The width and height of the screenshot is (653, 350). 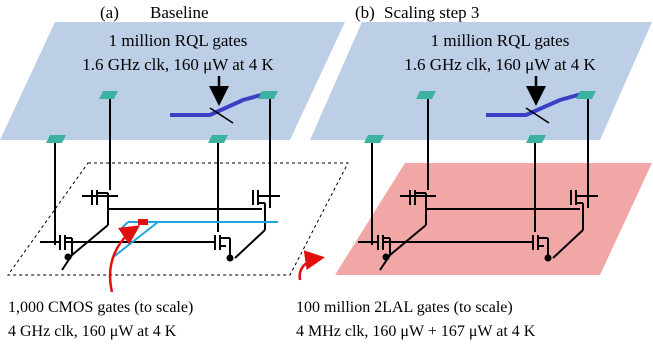 I want to click on caption-arrow-a, so click(x=124, y=259).